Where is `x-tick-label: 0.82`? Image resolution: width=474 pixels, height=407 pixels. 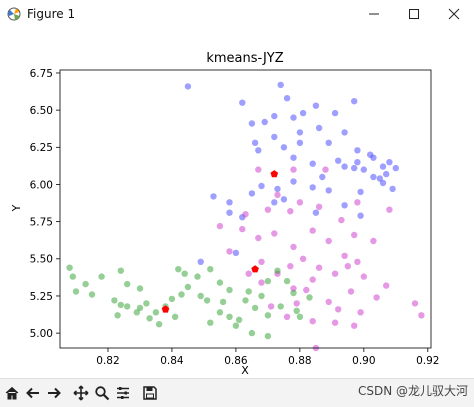
x-tick-label: 0.82 is located at coordinates (107, 361).